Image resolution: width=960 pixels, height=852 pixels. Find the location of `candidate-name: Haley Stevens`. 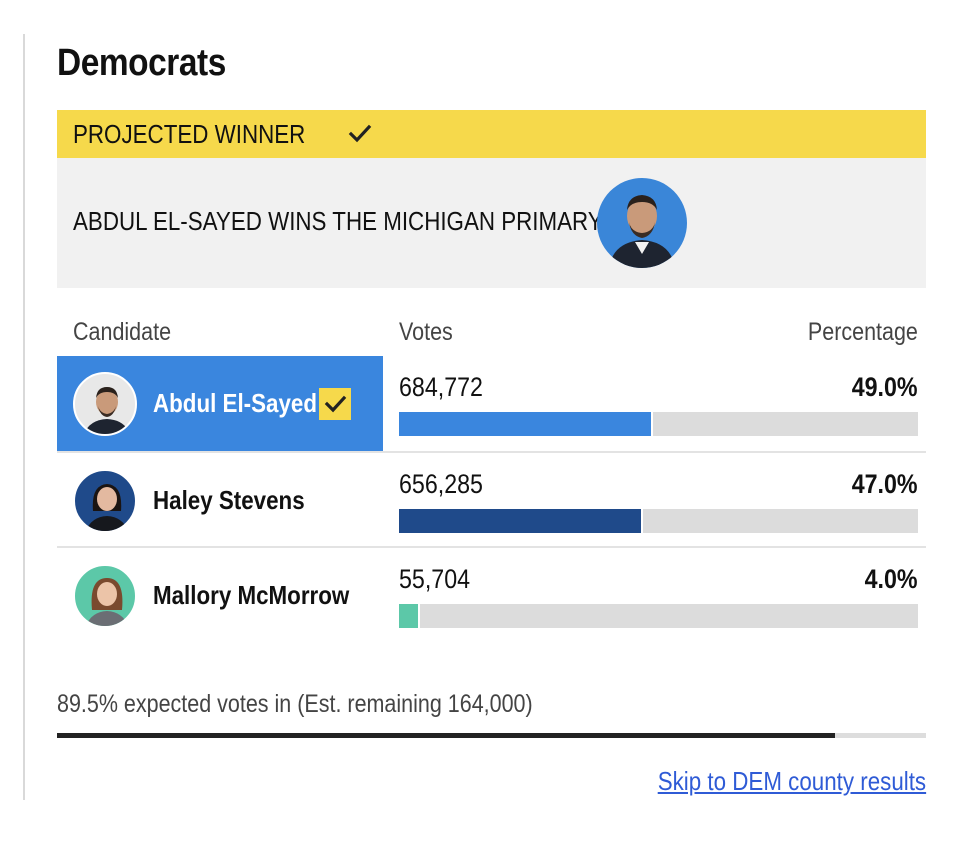

candidate-name: Haley Stevens is located at coordinates (229, 500).